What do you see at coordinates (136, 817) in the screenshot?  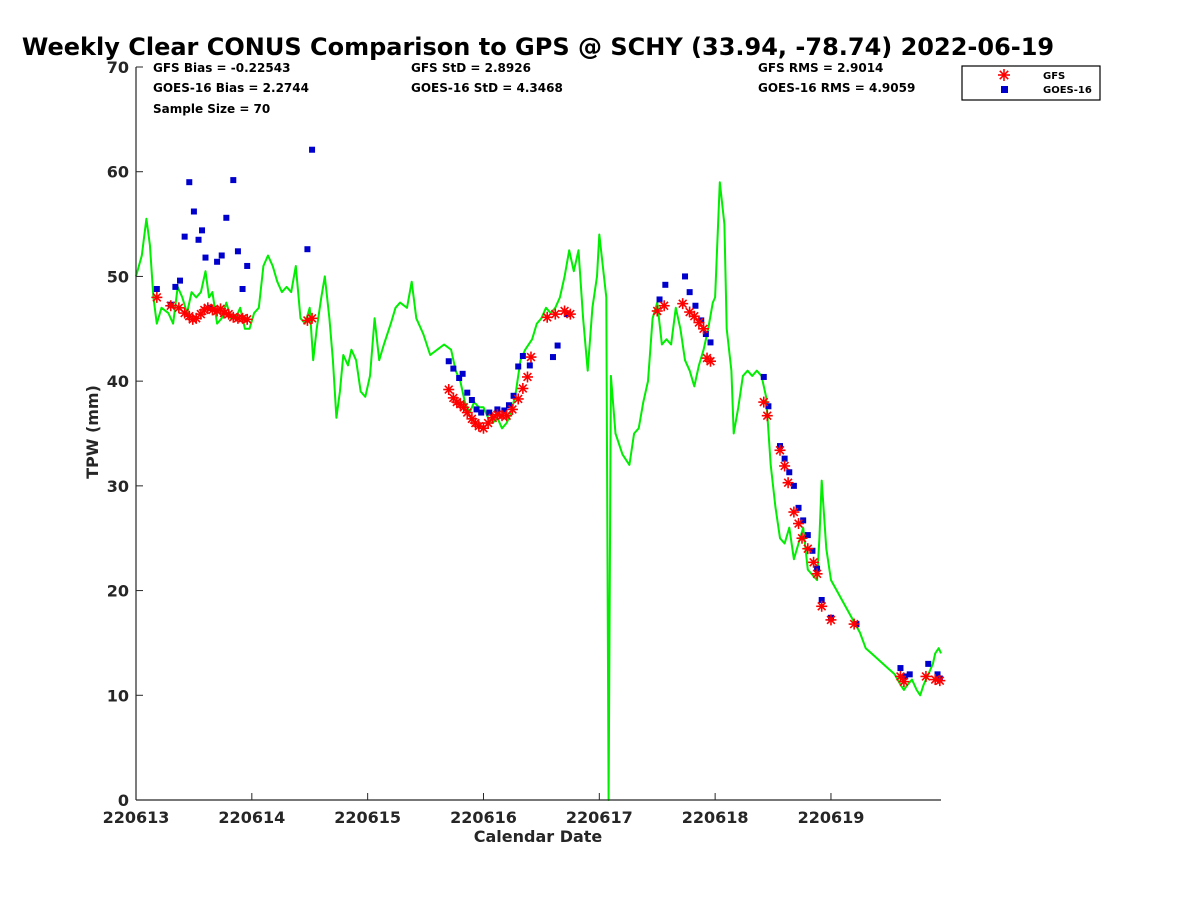 I see `x-tick-label: 220613` at bounding box center [136, 817].